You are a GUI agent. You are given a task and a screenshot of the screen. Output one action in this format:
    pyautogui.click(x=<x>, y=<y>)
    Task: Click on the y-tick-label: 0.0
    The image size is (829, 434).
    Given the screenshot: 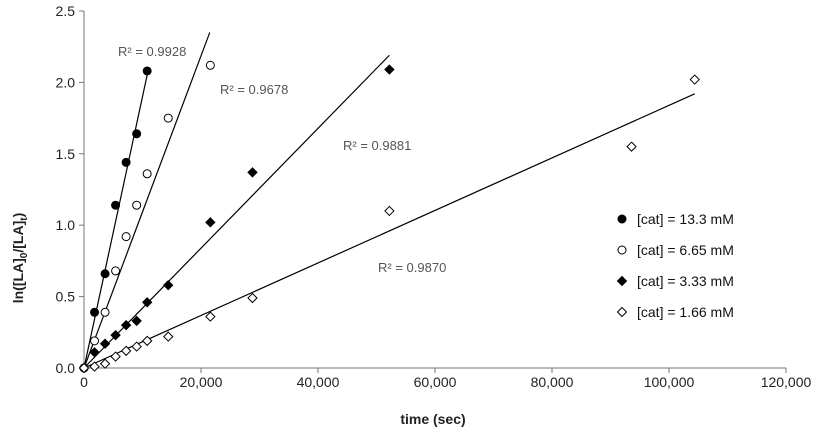 What is the action you would take?
    pyautogui.click(x=66, y=368)
    